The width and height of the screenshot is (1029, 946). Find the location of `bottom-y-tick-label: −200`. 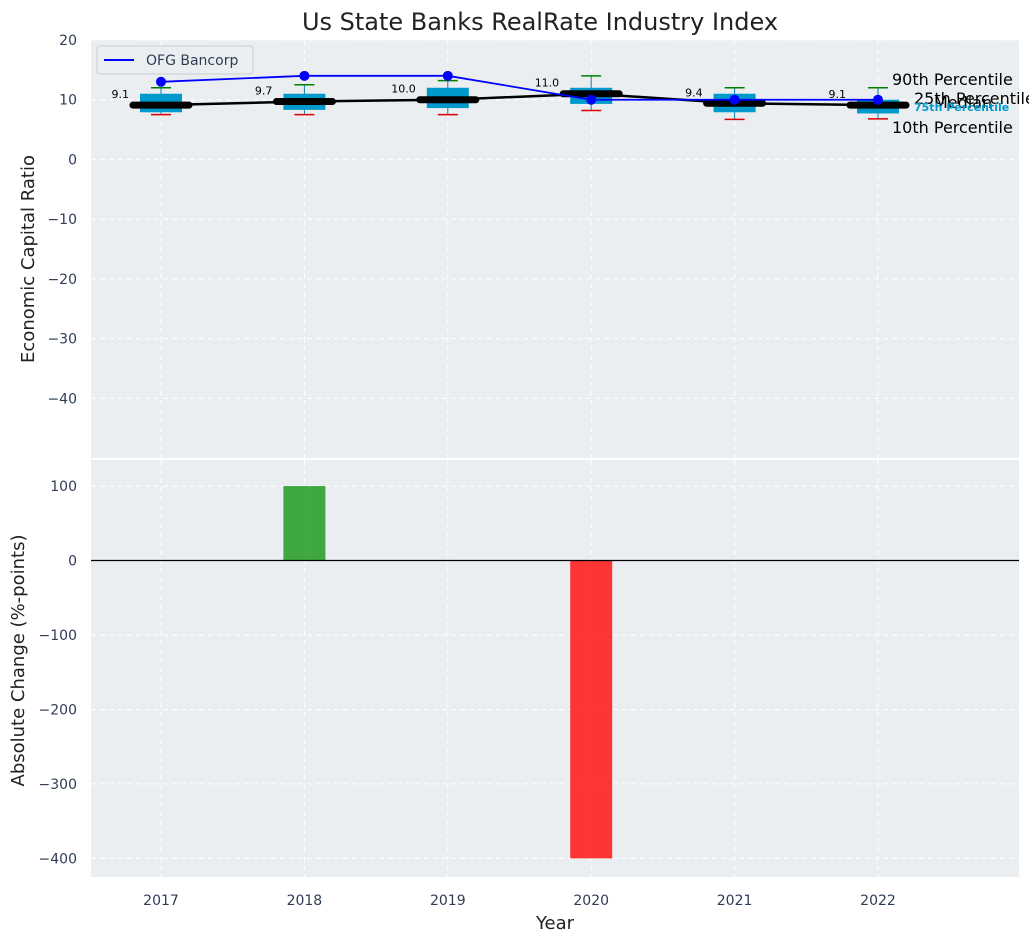

bottom-y-tick-label: −200 is located at coordinates (58, 710).